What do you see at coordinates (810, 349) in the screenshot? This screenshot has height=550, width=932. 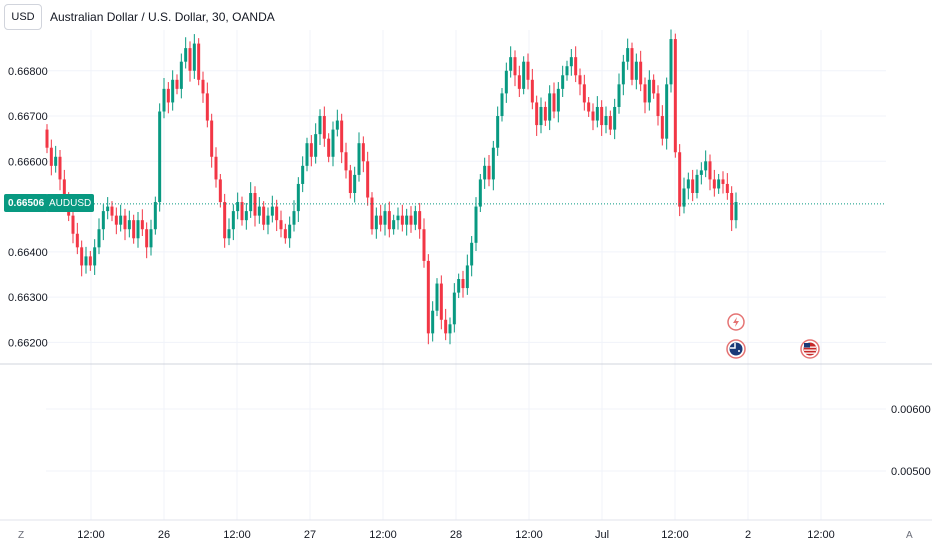 I see `usa-flag-icon` at bounding box center [810, 349].